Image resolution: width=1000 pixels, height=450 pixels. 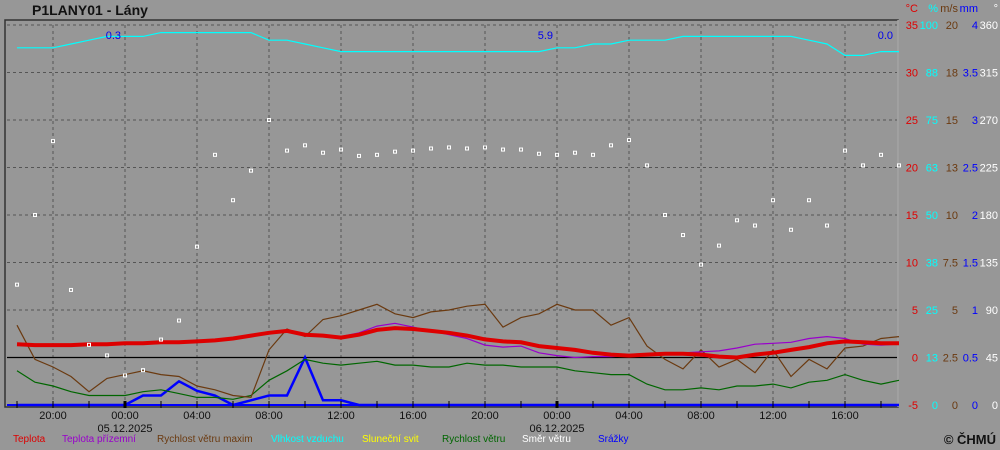 I want to click on axis-unit-4: °, so click(x=996, y=9).